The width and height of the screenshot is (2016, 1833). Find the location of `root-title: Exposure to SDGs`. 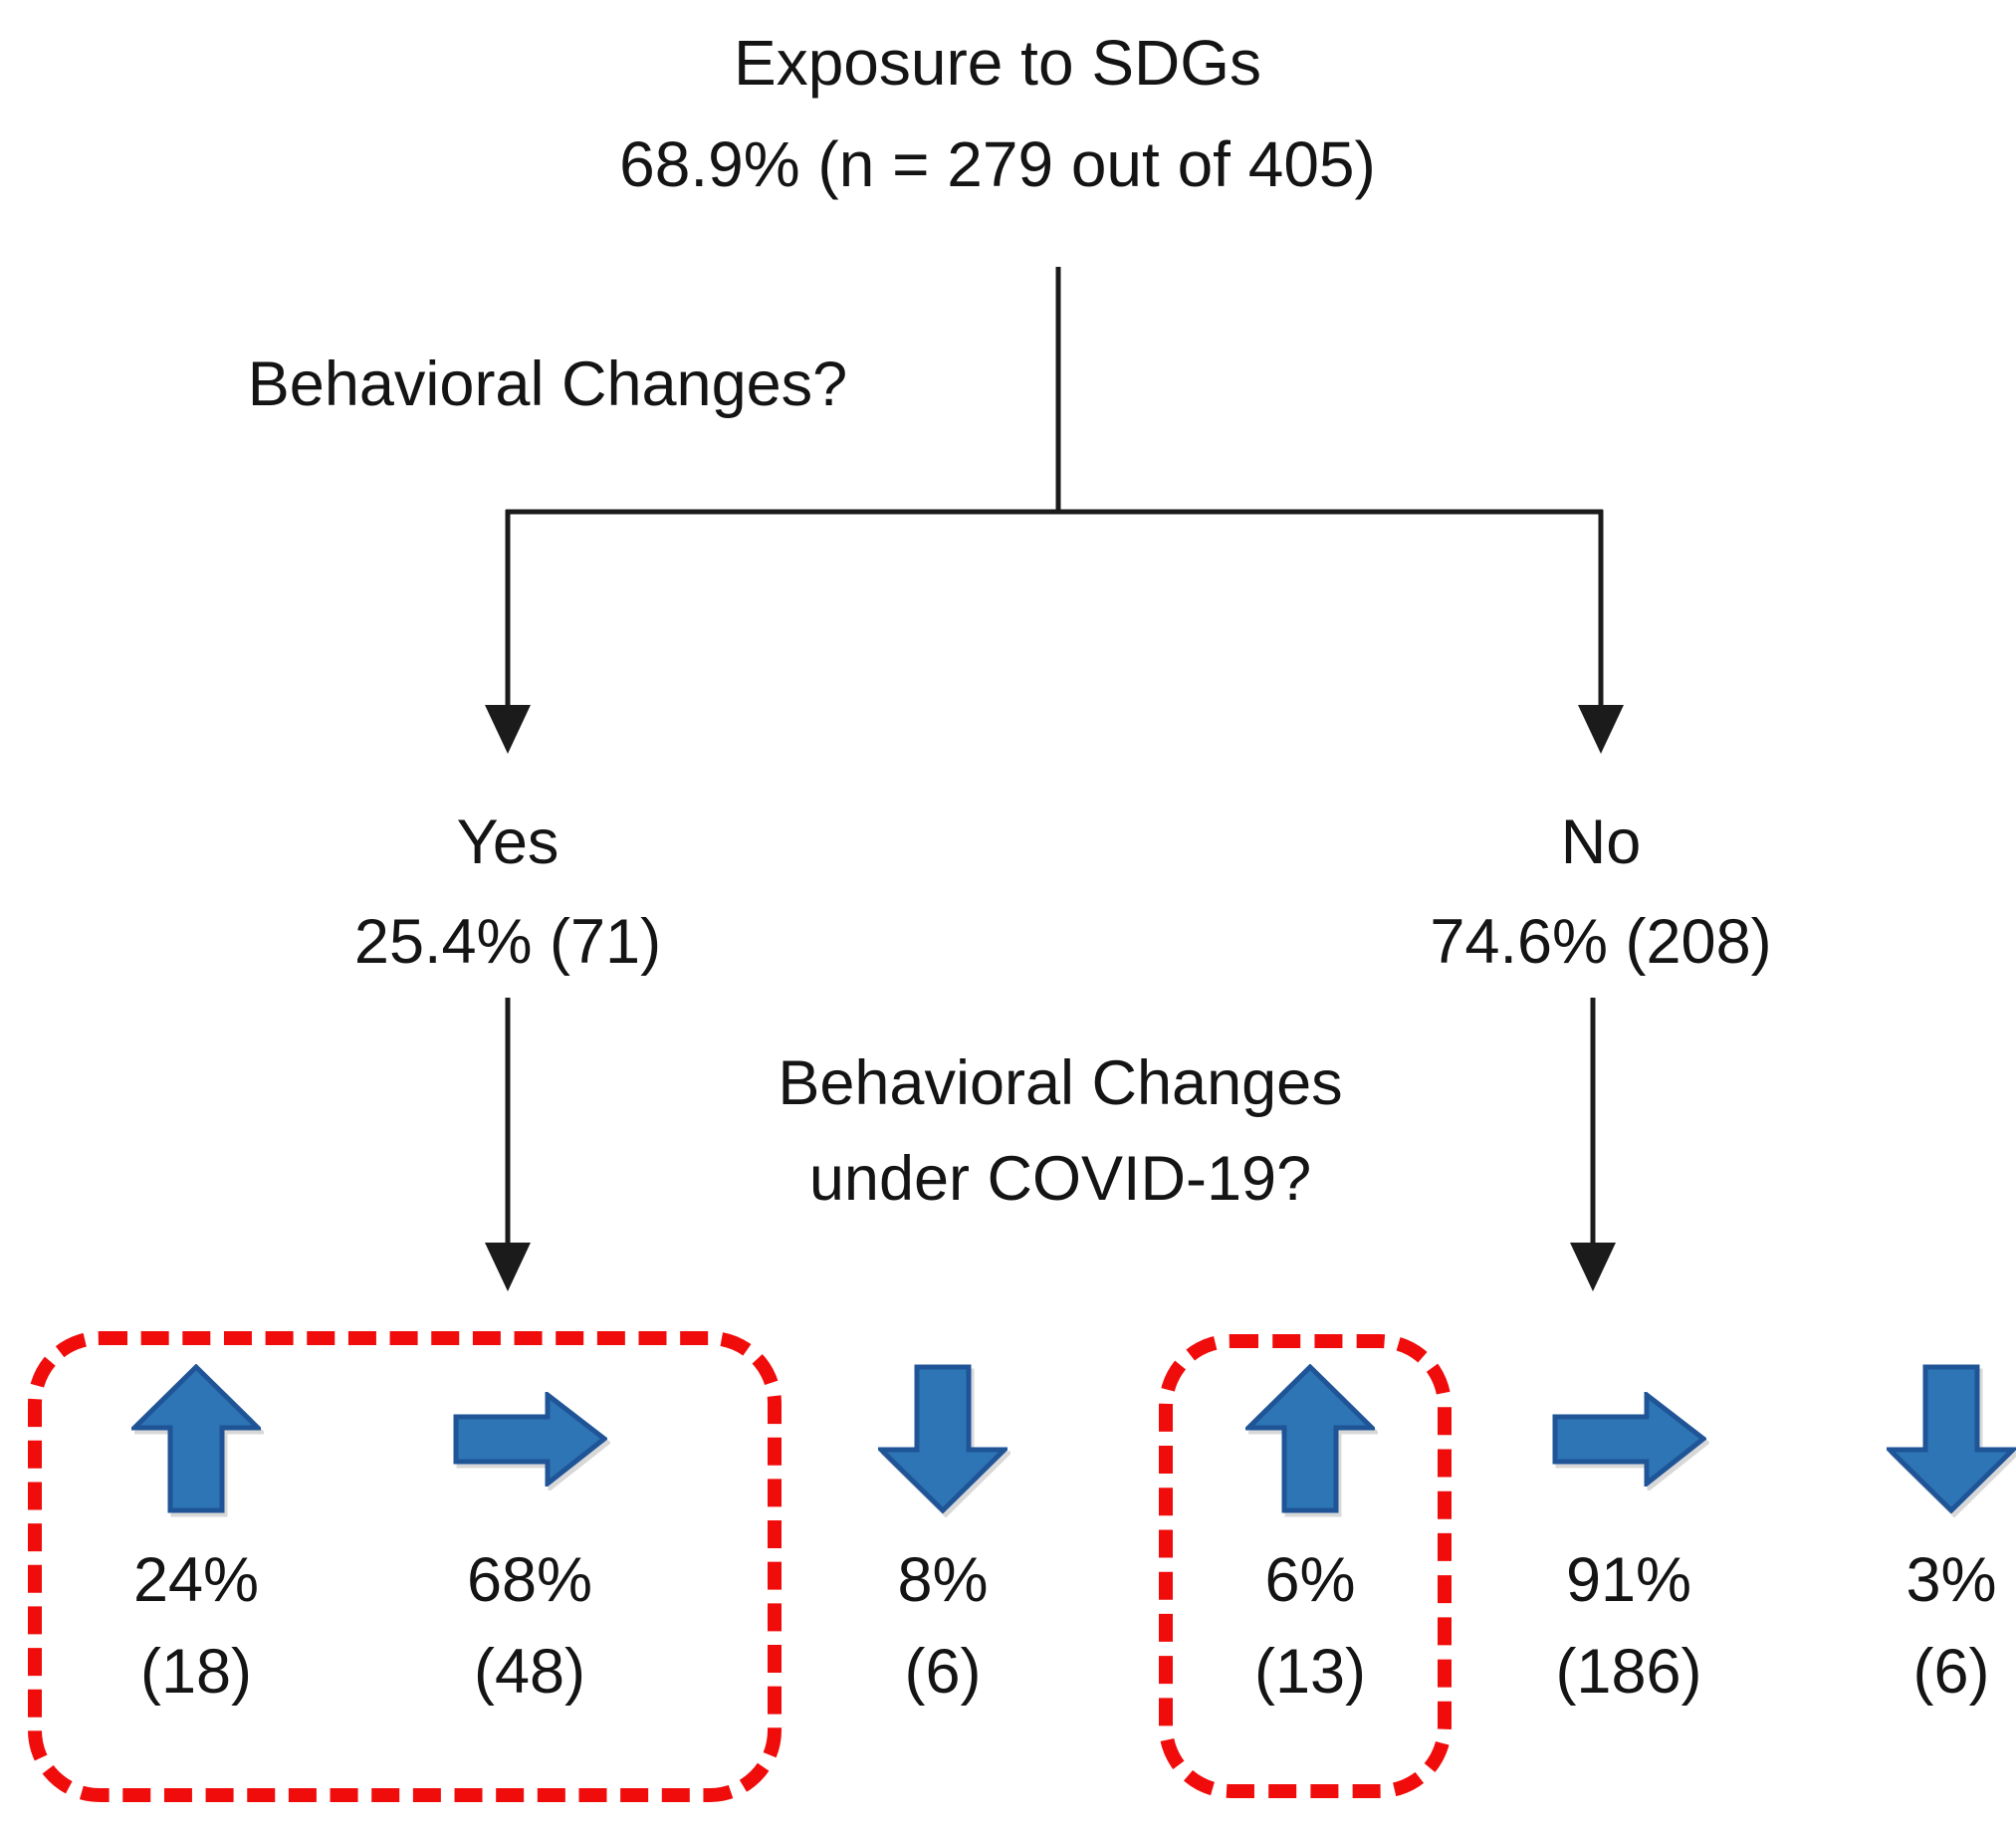

root-title: Exposure to SDGs is located at coordinates (998, 63).